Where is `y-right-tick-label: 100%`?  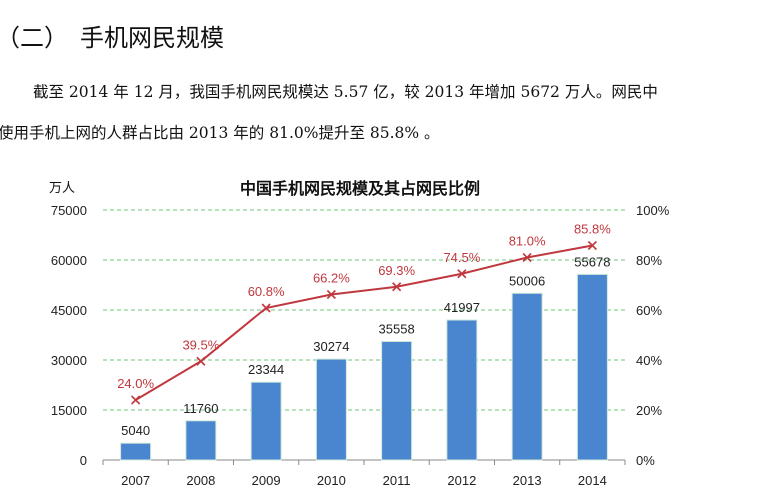 y-right-tick-label: 100% is located at coordinates (653, 210).